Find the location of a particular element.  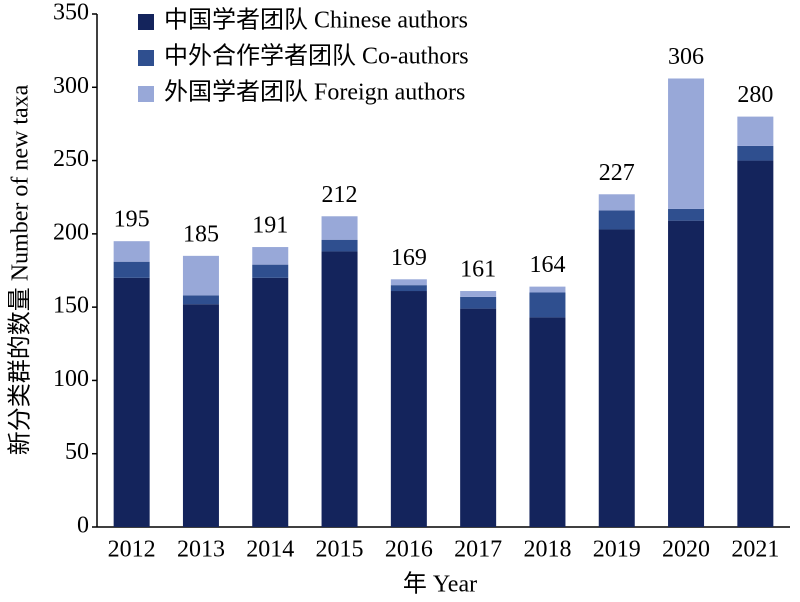

x-tick-label: 2018 is located at coordinates (547, 550).